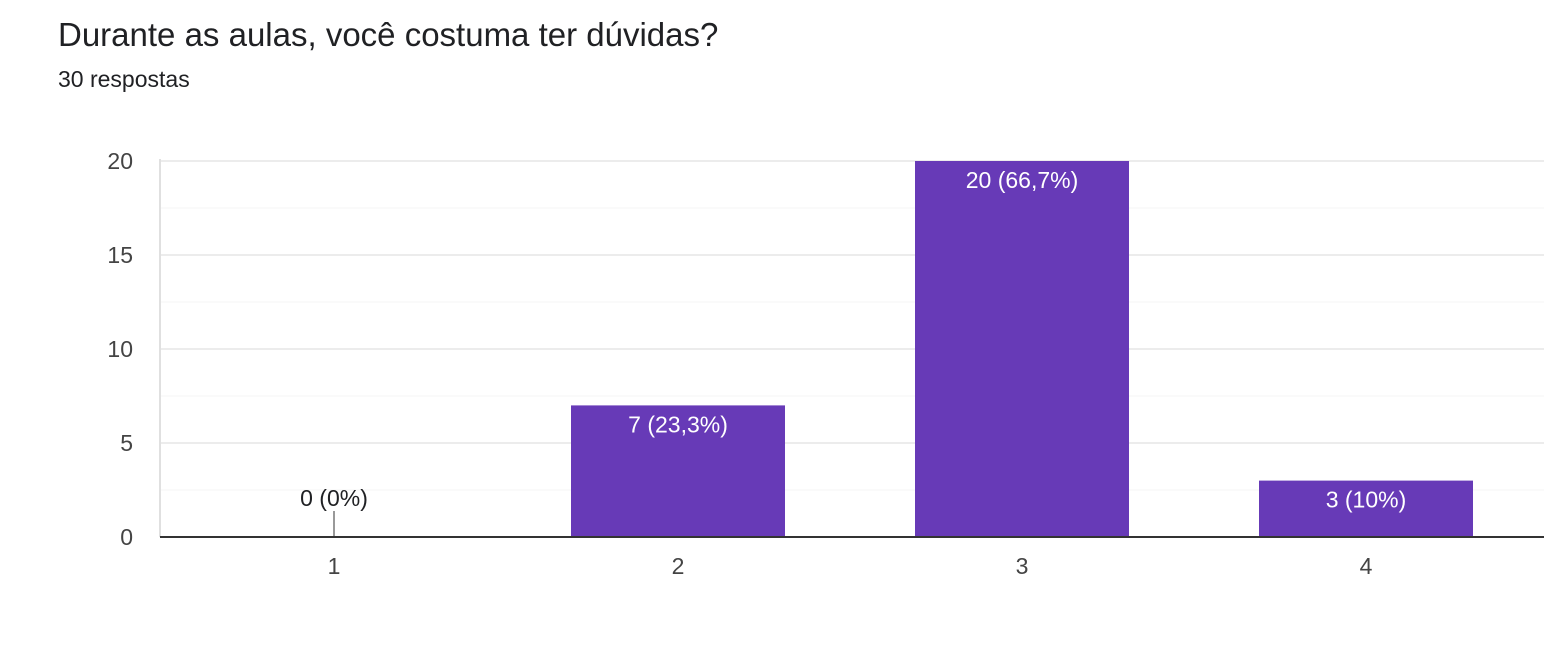 The height and width of the screenshot is (650, 1564). I want to click on x-tick-label: 2, so click(678, 566).